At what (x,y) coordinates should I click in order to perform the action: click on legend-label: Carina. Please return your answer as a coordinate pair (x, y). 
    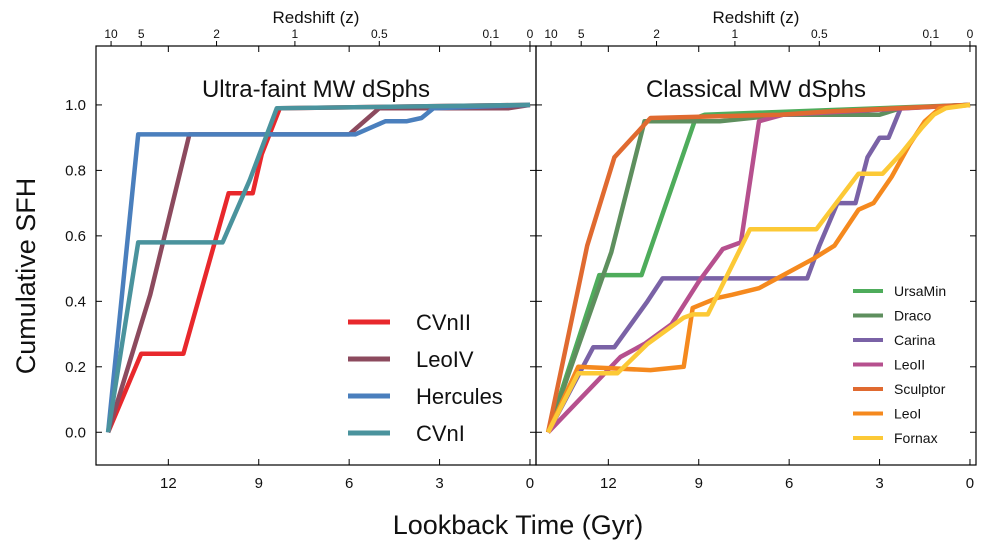
    Looking at the image, I should click on (914, 340).